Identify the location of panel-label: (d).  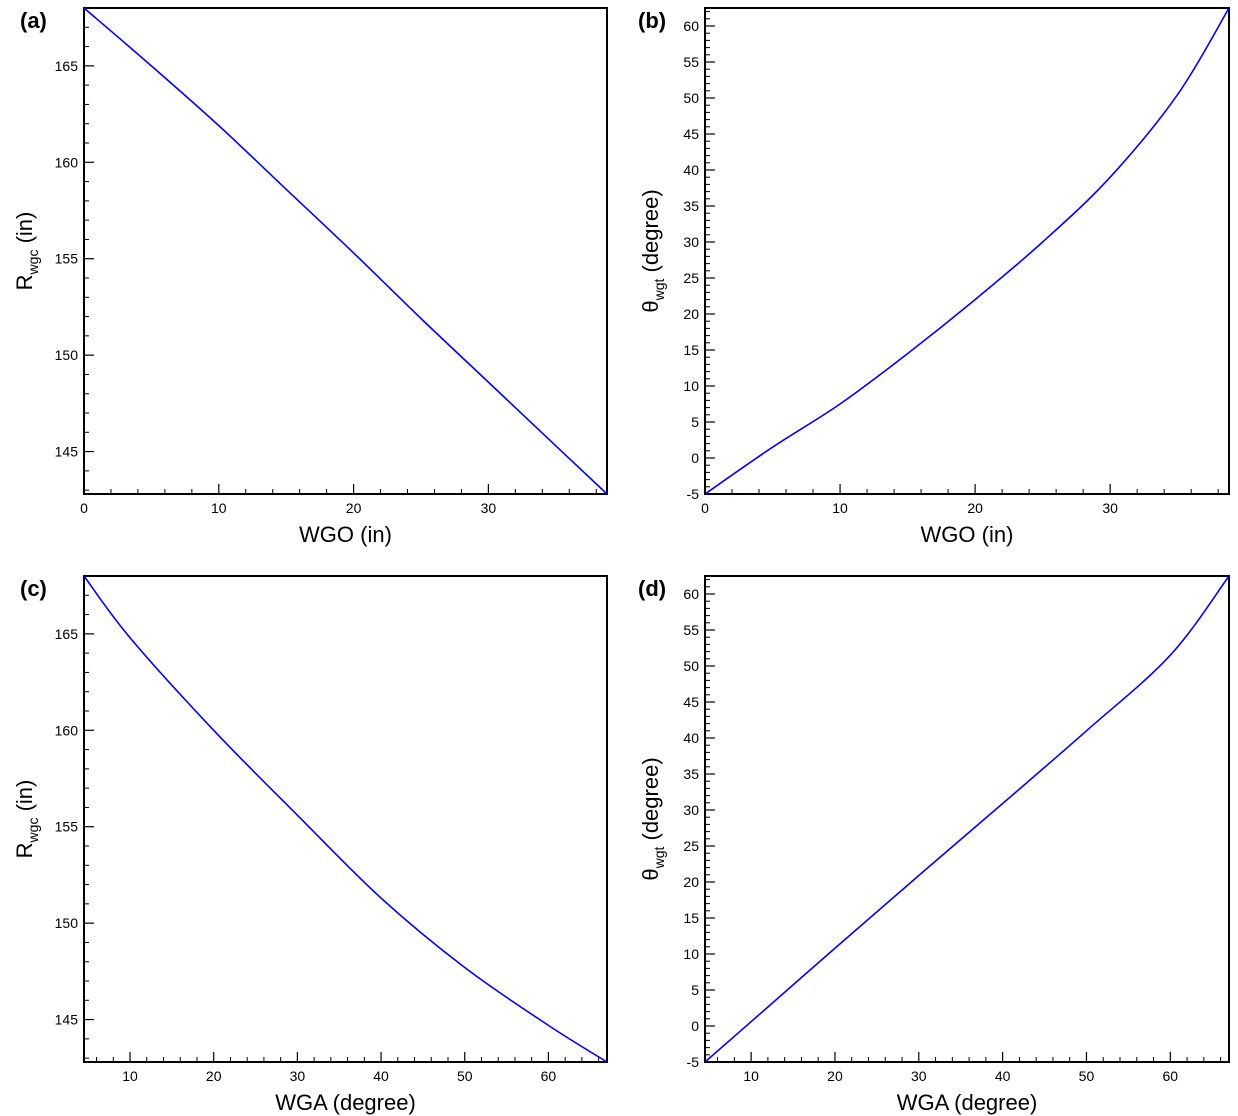
(652, 588).